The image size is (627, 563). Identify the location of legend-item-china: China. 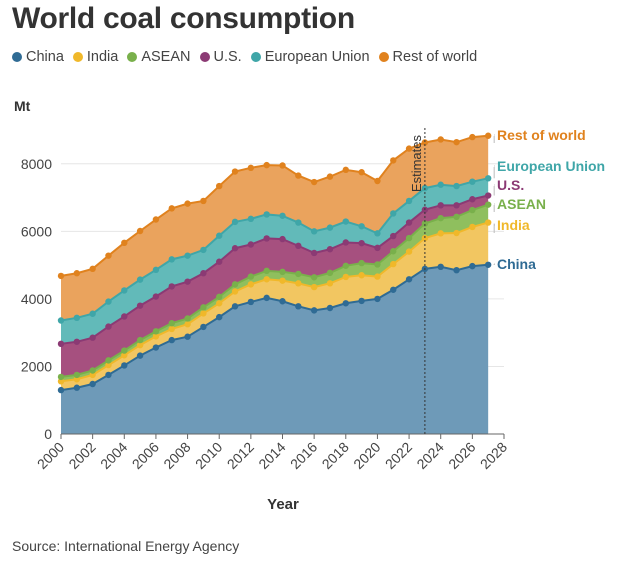
(38, 57).